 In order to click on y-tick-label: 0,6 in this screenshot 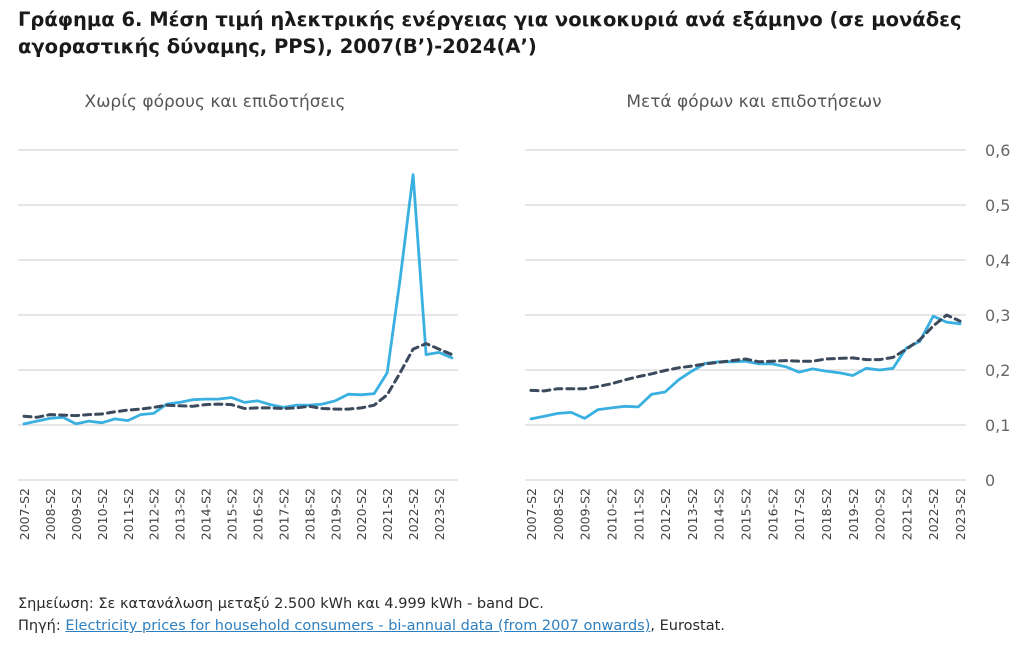, I will do `click(997, 150)`.